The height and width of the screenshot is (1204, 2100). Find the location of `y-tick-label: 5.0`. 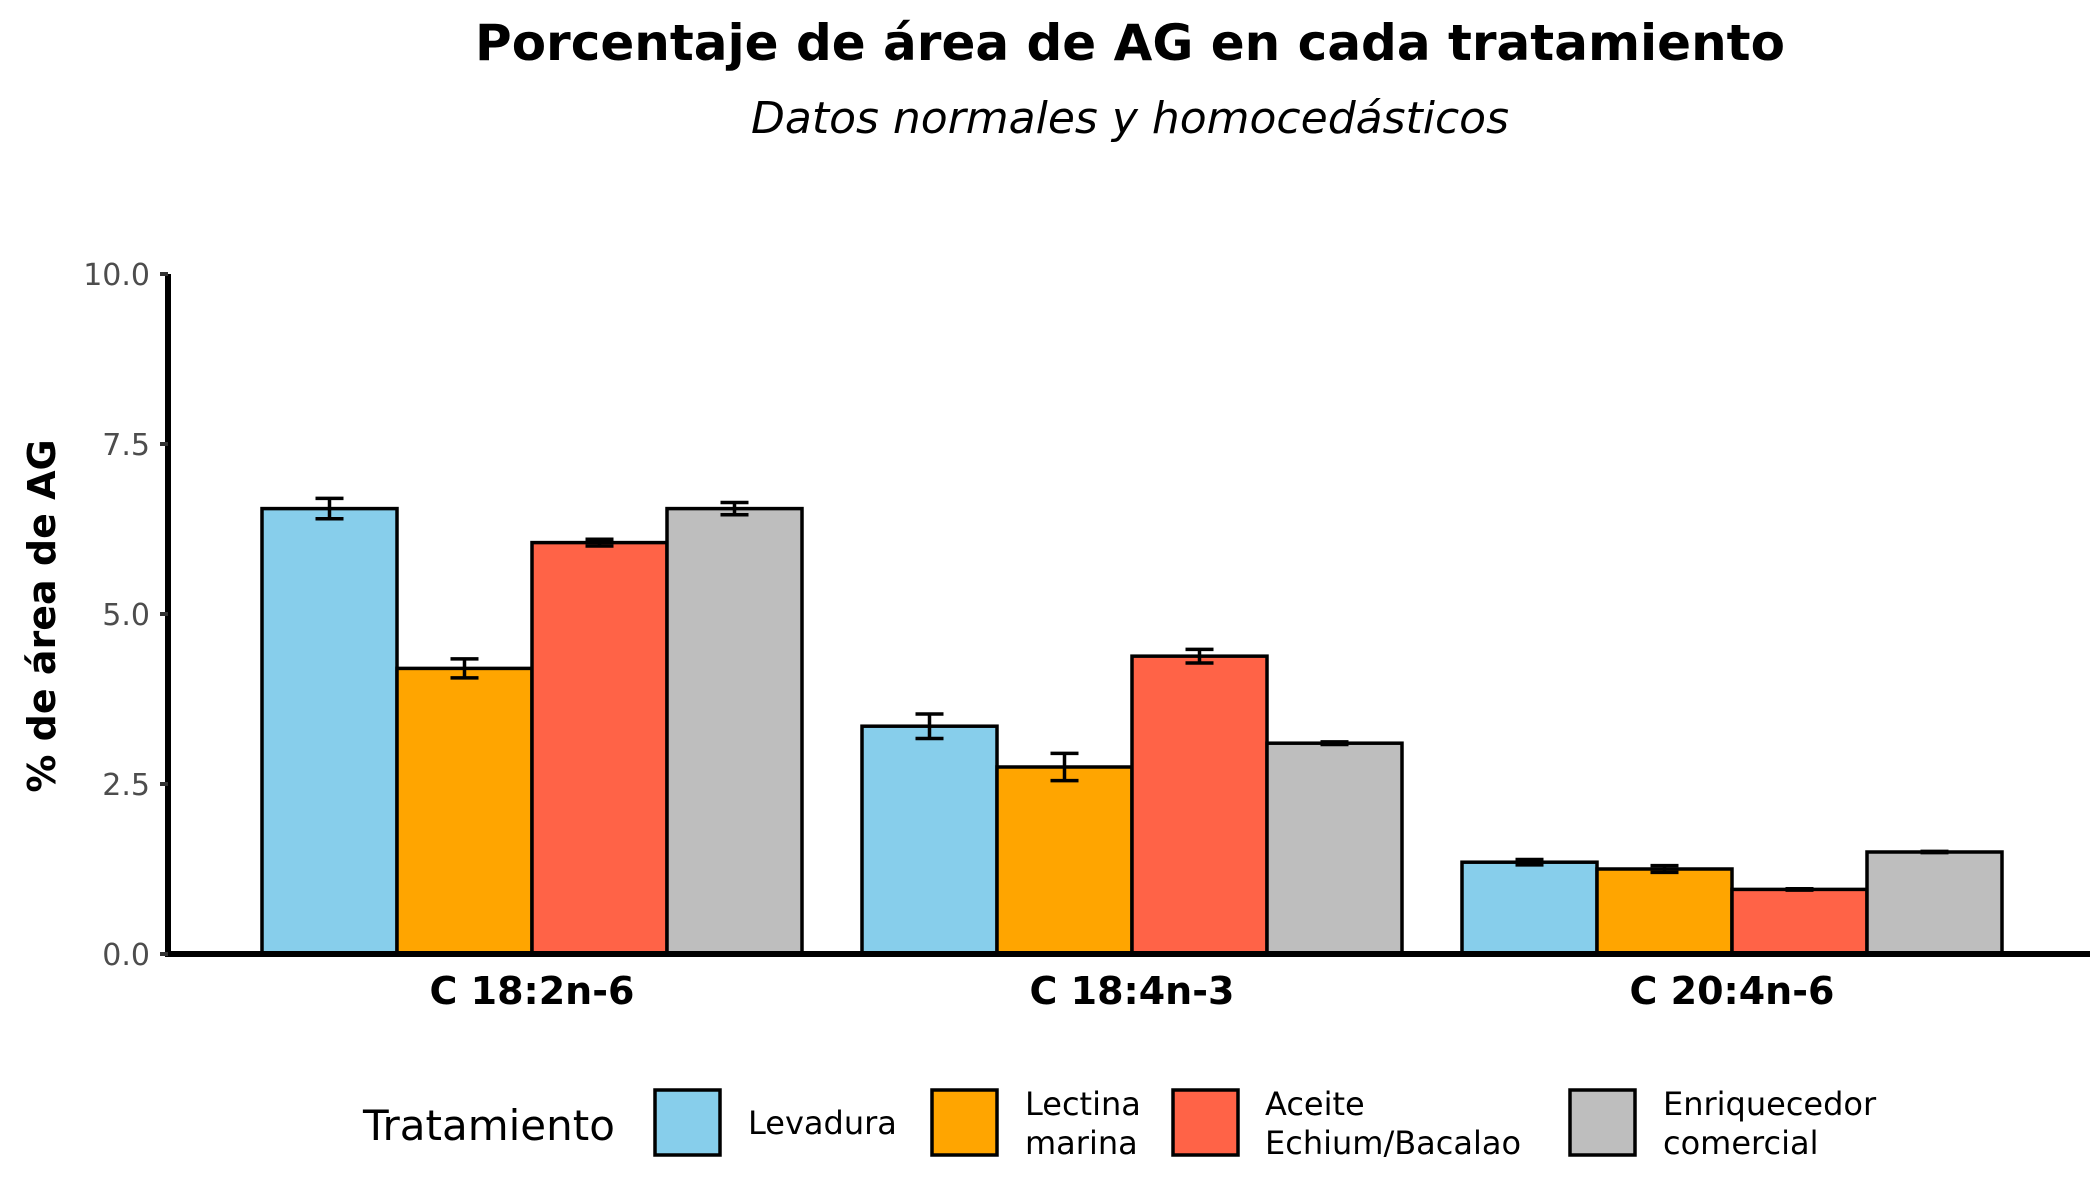

y-tick-label: 5.0 is located at coordinates (126, 615).